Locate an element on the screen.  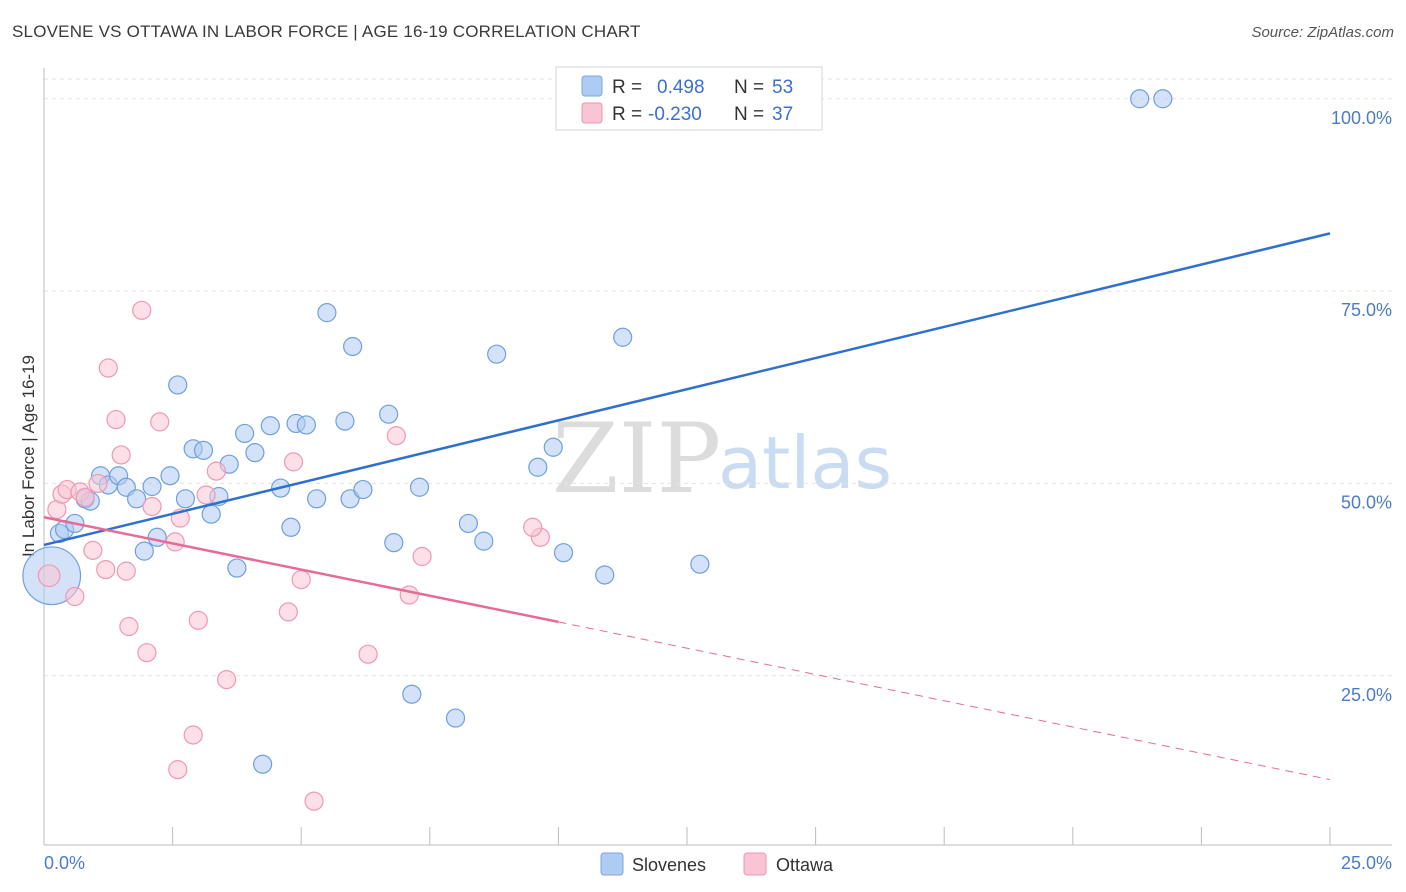
legend-r-label-slovenes: R = is located at coordinates (627, 87).